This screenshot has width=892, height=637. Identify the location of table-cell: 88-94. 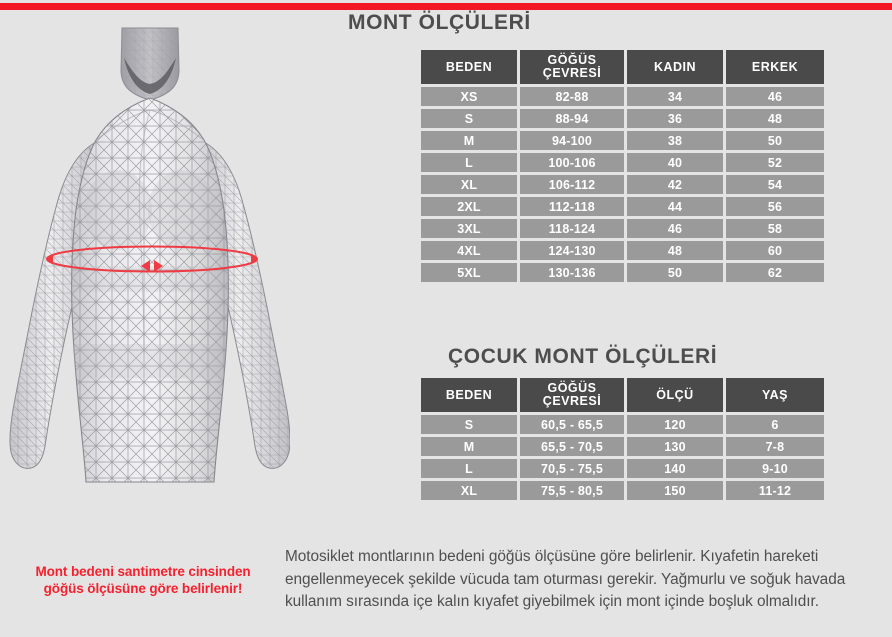
(572, 118).